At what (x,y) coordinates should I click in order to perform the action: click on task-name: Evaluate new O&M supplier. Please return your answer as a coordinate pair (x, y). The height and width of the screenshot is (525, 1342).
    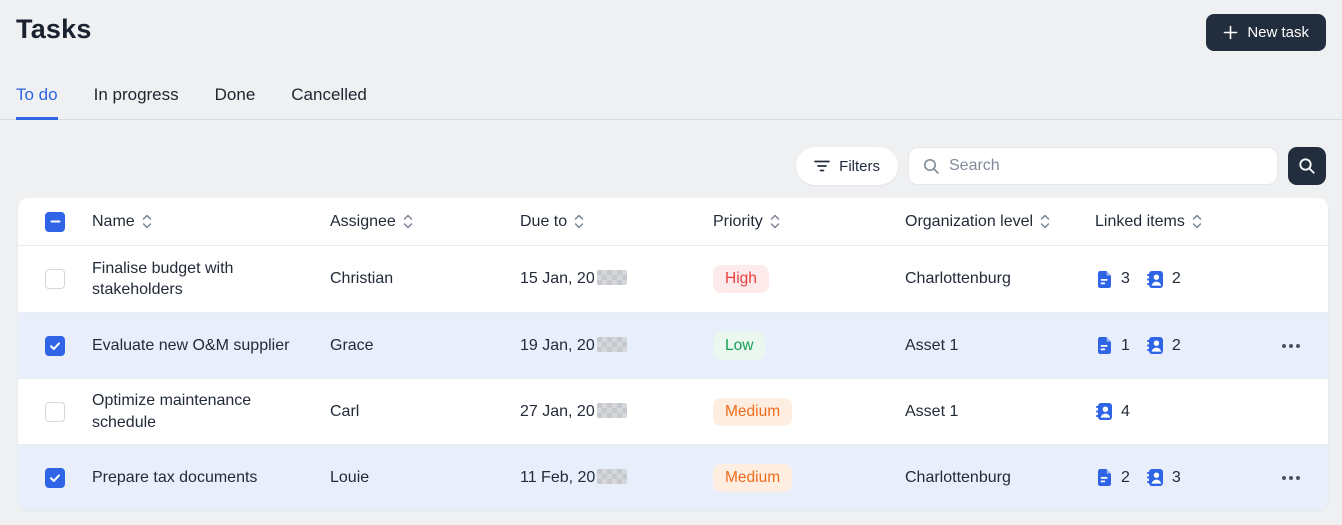
    Looking at the image, I should click on (191, 345).